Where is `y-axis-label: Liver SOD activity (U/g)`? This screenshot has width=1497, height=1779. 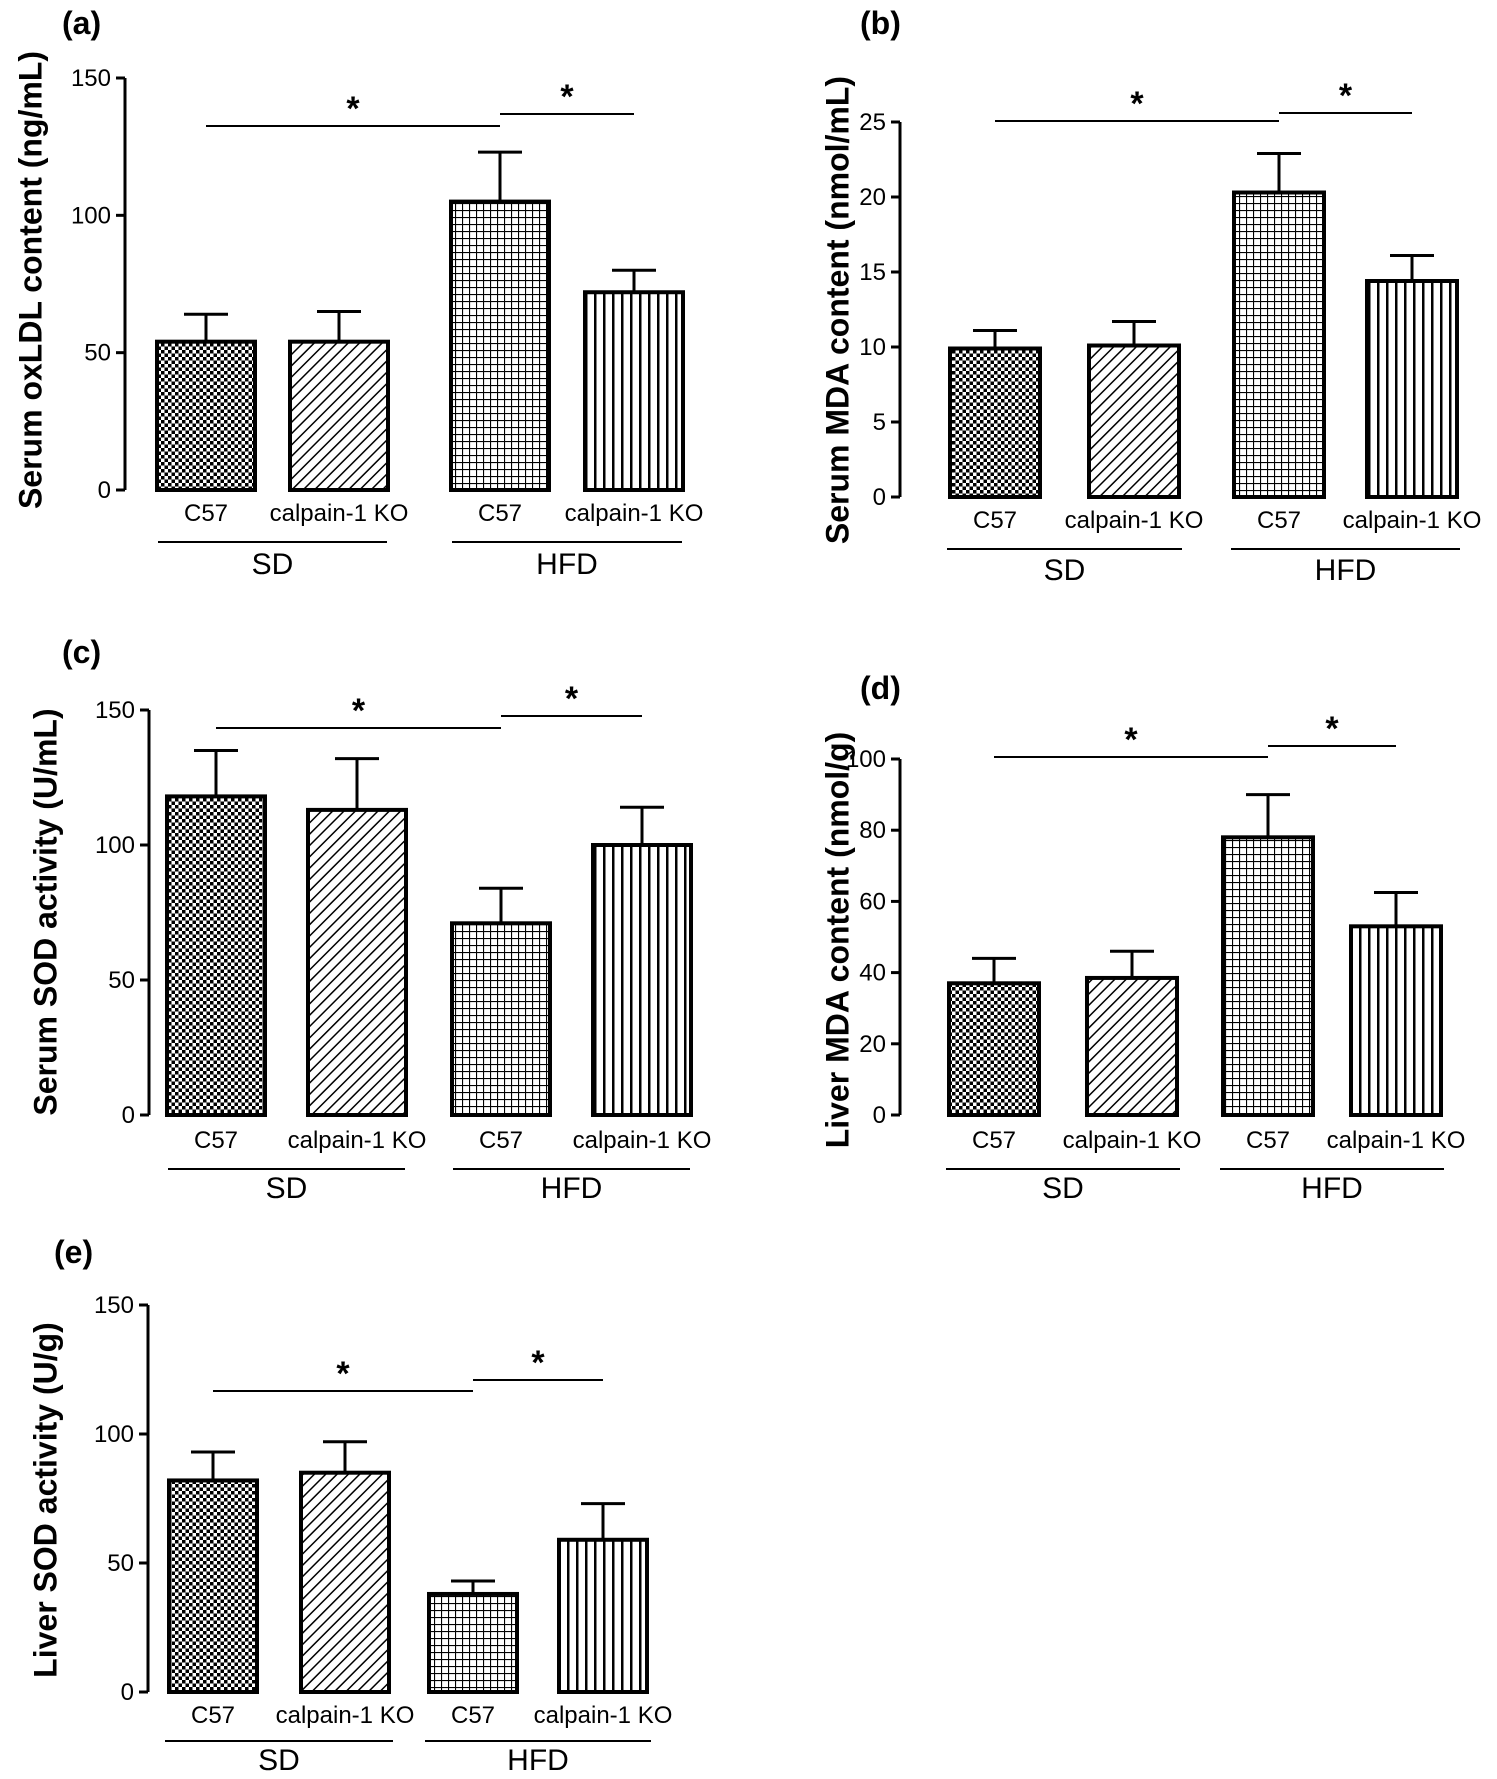
y-axis-label: Liver SOD activity (U/g) is located at coordinates (45, 1500).